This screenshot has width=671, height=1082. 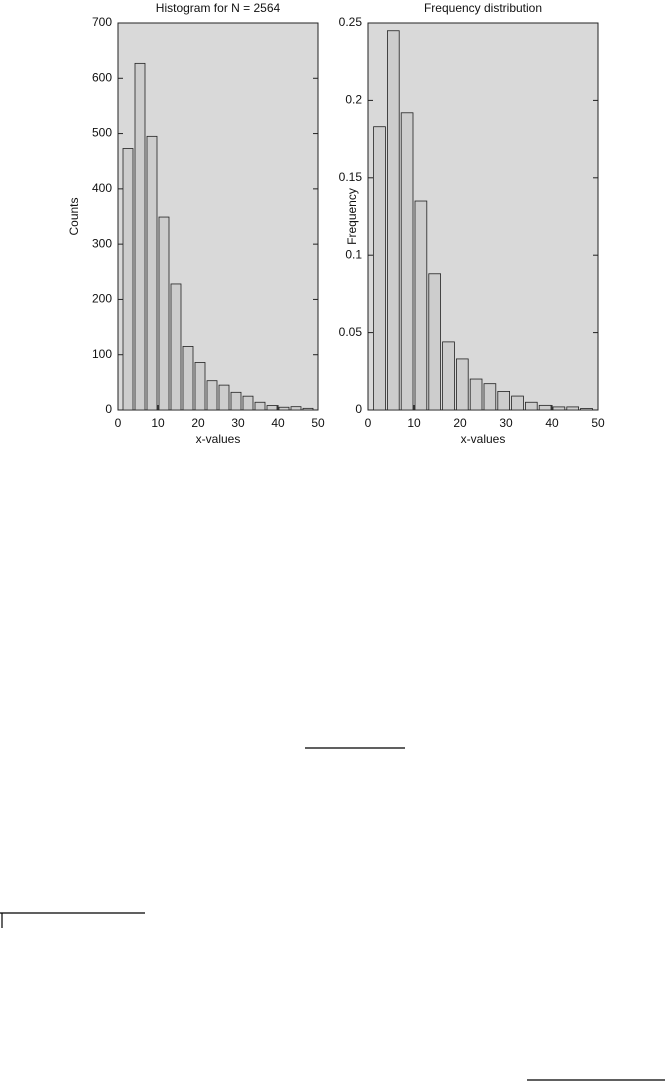 I want to click on y-tick-label: 600, so click(x=102, y=77).